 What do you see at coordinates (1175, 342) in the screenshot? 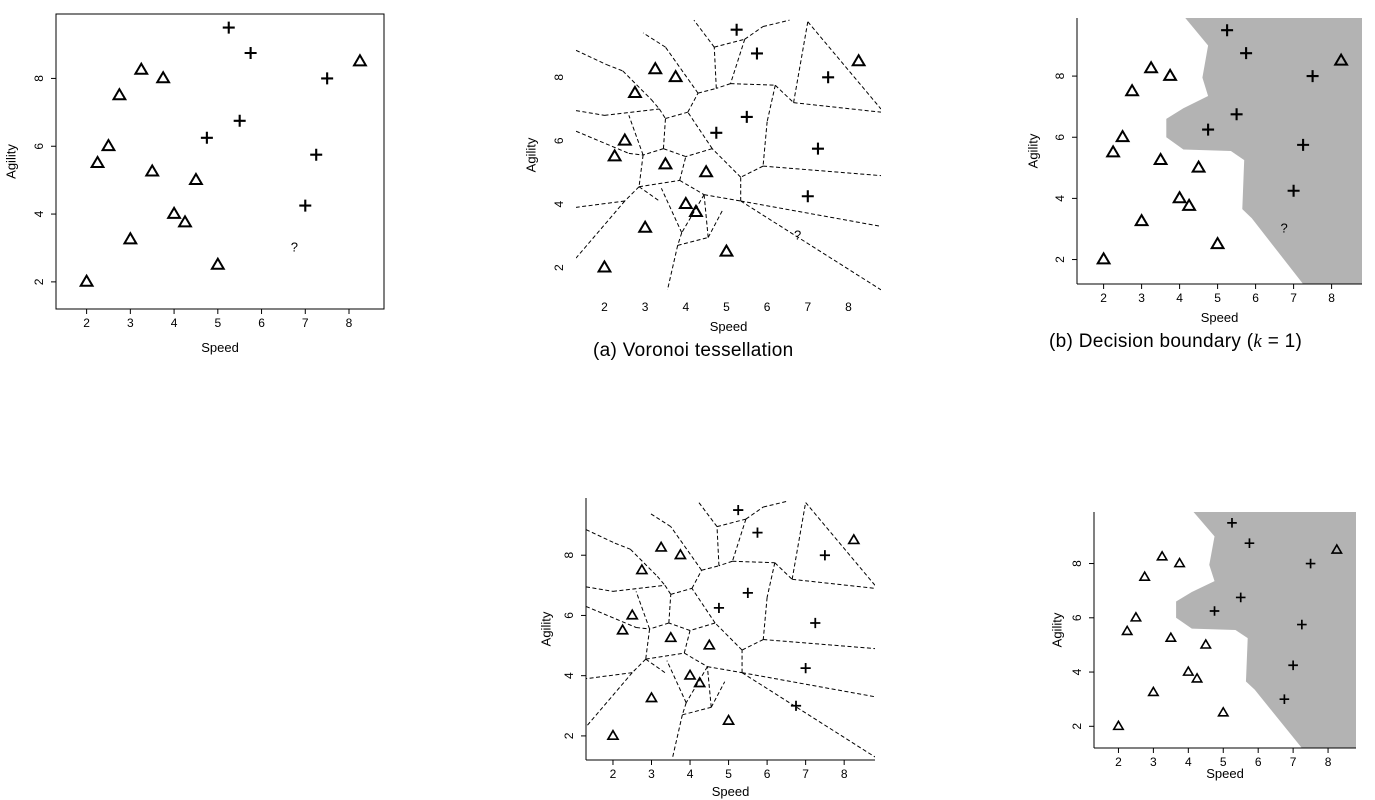
I see `caption-b: (b) Decision boundary (k = 1)` at bounding box center [1175, 342].